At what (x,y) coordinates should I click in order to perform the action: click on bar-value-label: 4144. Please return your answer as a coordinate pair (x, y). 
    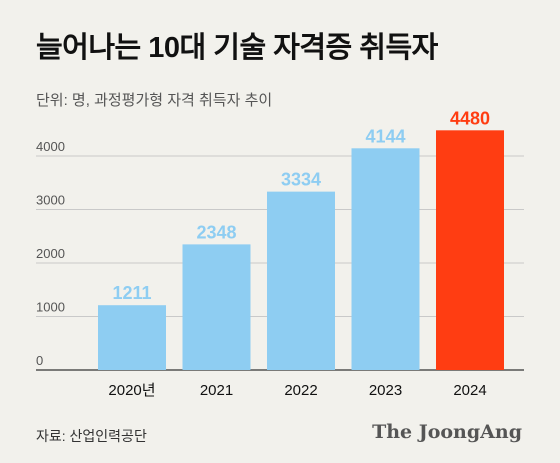
    Looking at the image, I should click on (385, 136).